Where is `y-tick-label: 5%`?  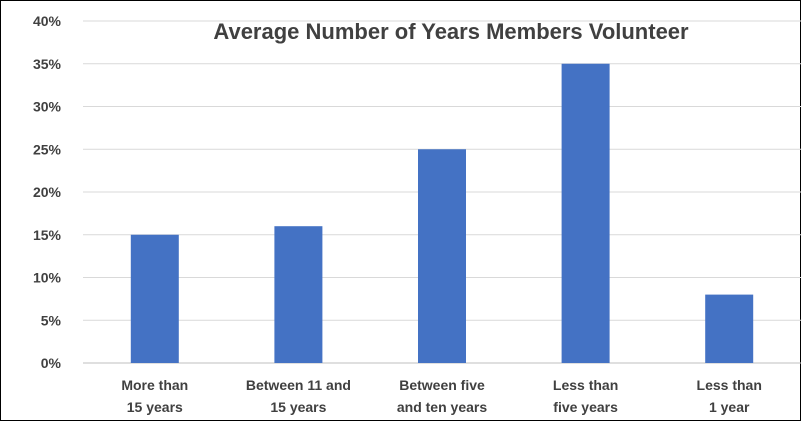
y-tick-label: 5% is located at coordinates (51, 320).